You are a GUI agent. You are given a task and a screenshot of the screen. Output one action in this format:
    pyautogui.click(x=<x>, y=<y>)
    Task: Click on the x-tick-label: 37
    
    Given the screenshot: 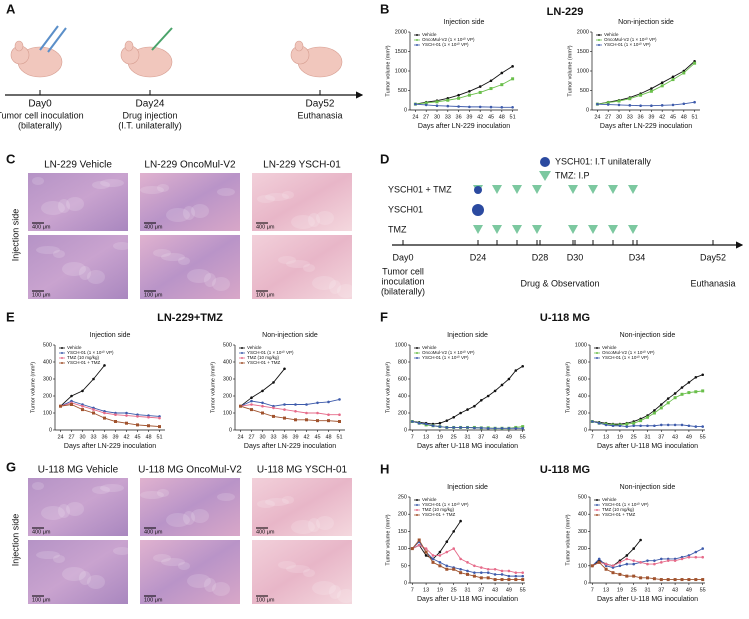 What is the action you would take?
    pyautogui.click(x=481, y=590)
    